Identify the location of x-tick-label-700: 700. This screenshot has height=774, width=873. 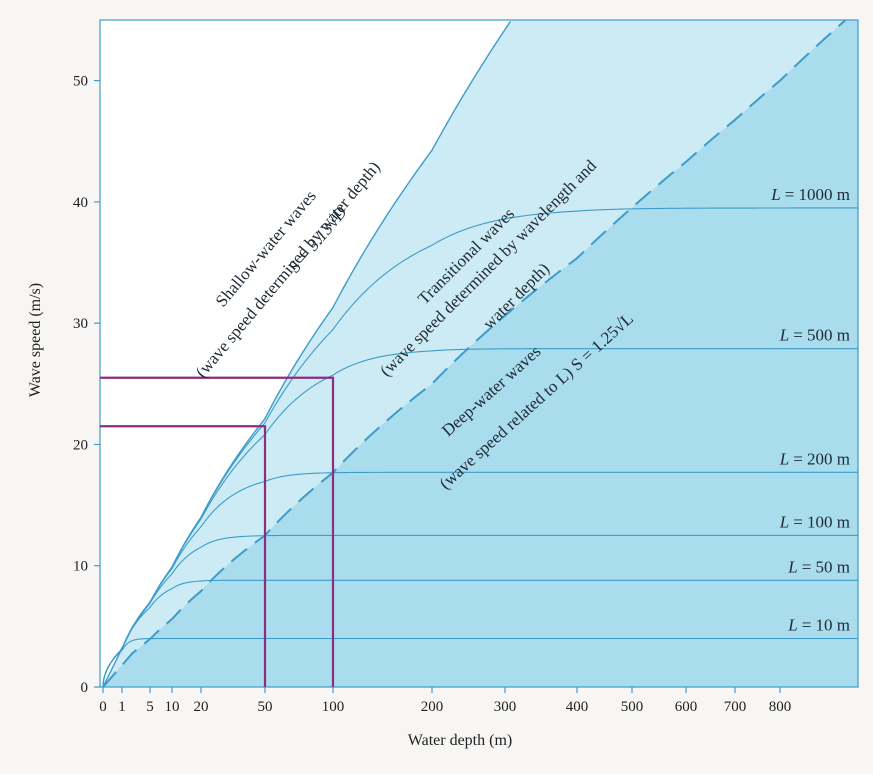
(735, 707).